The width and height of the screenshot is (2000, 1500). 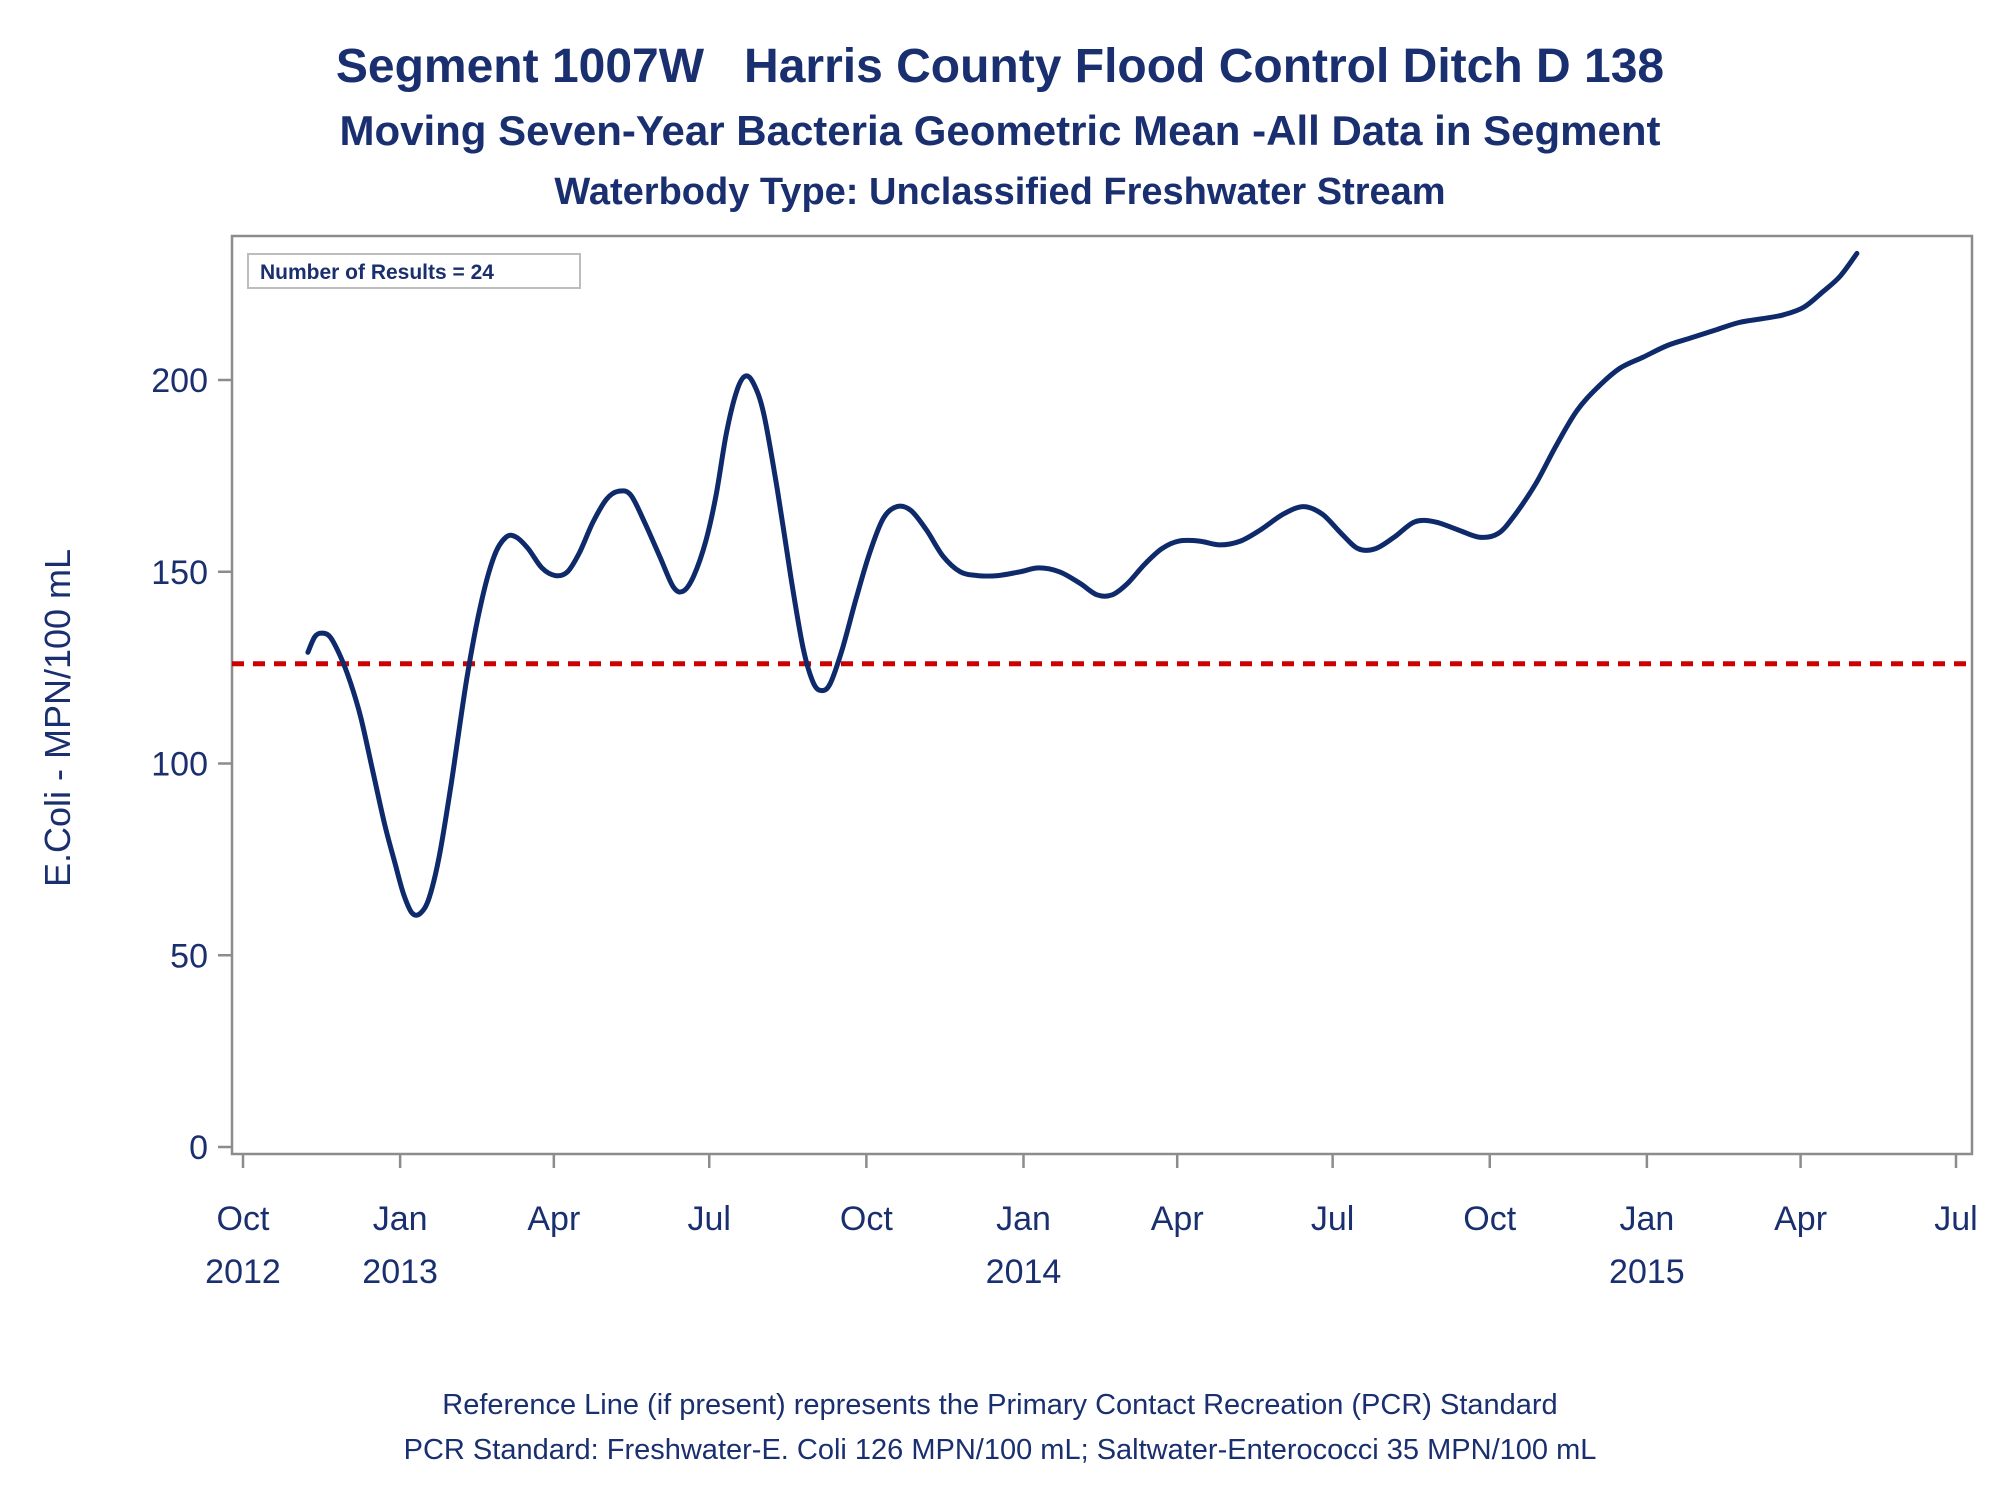 What do you see at coordinates (377, 272) in the screenshot?
I see `results-count-label: Number of Results = 24` at bounding box center [377, 272].